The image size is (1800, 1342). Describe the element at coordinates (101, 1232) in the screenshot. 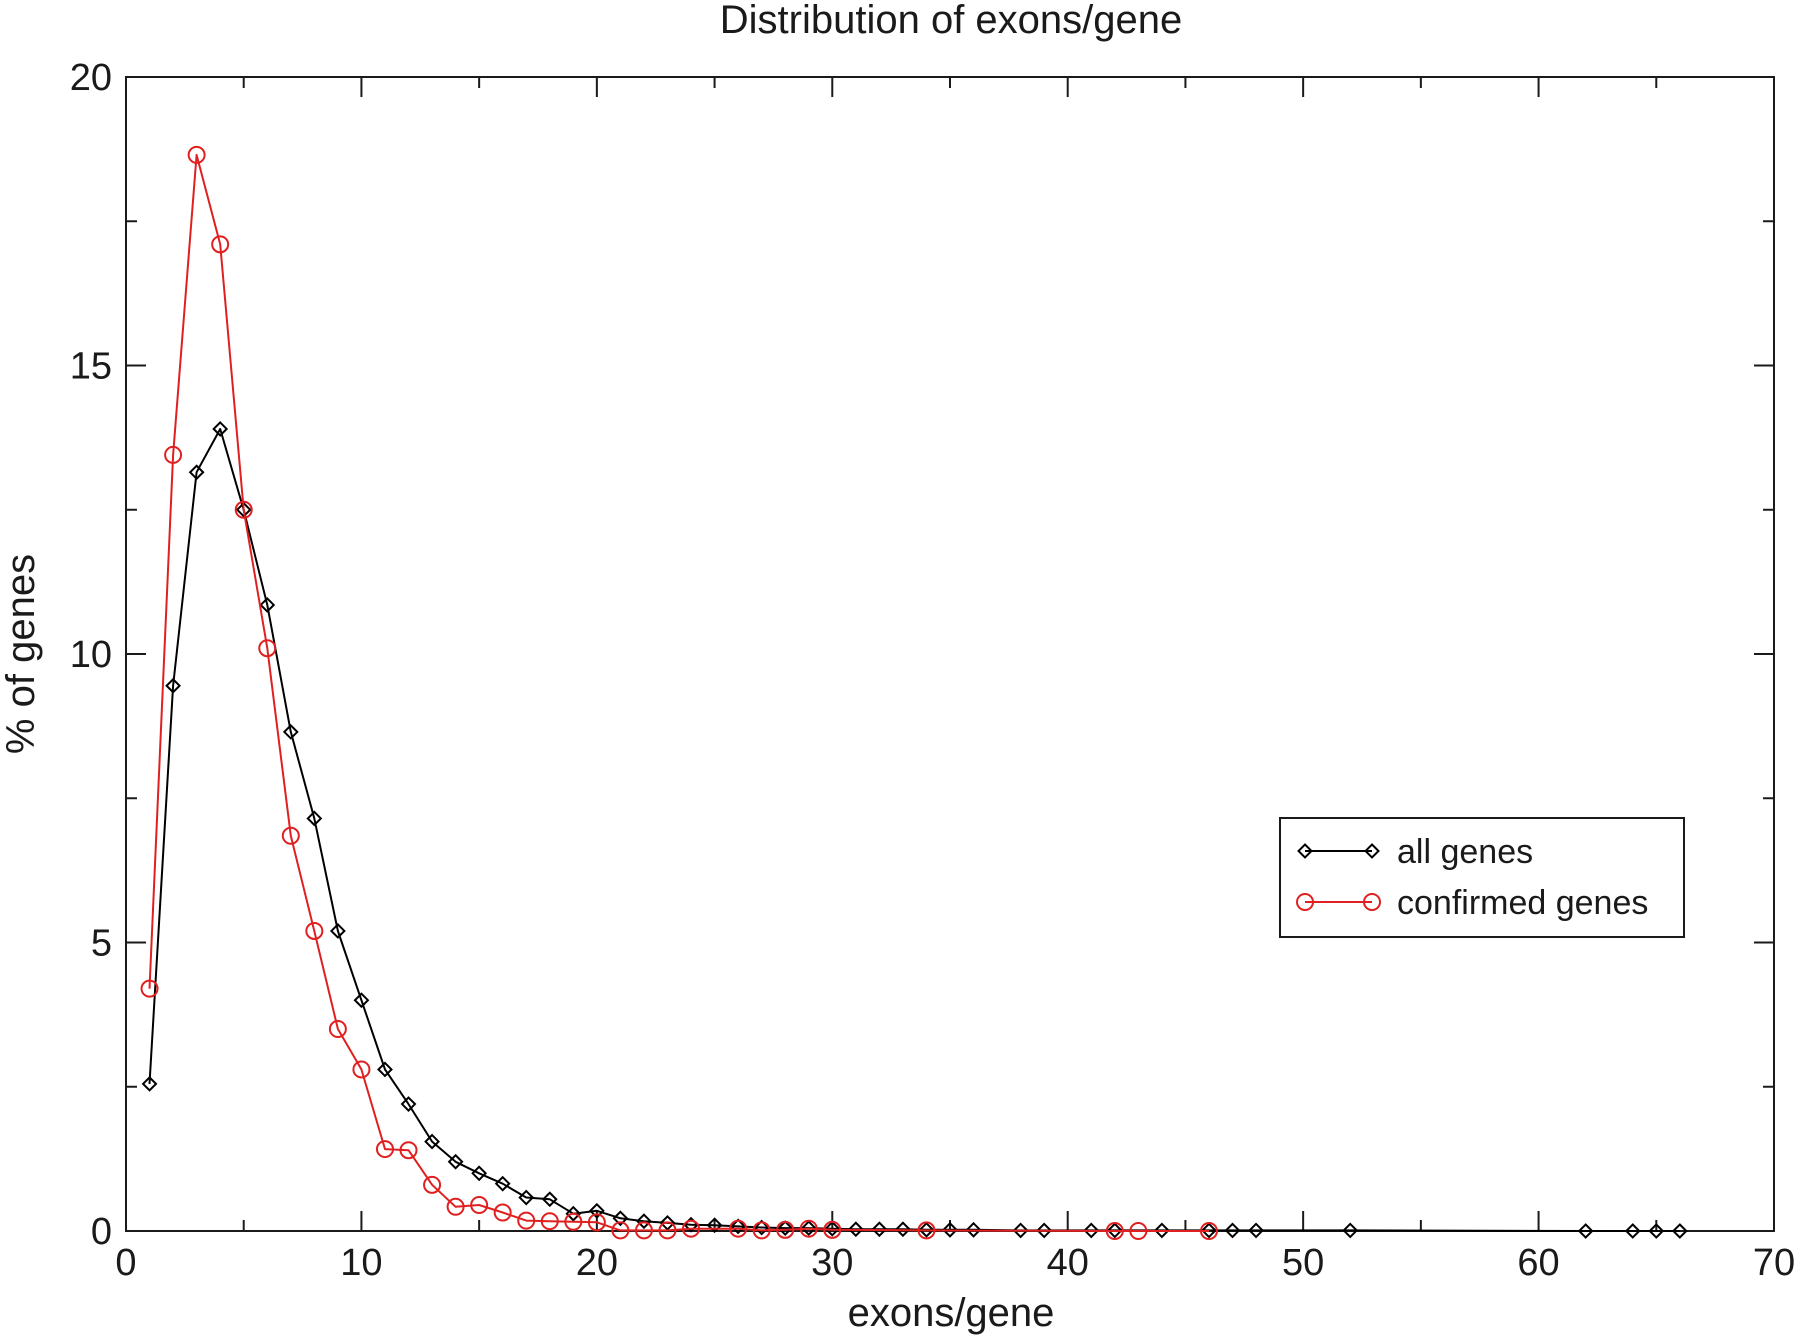

I see `y-tick-label: 0` at that location.